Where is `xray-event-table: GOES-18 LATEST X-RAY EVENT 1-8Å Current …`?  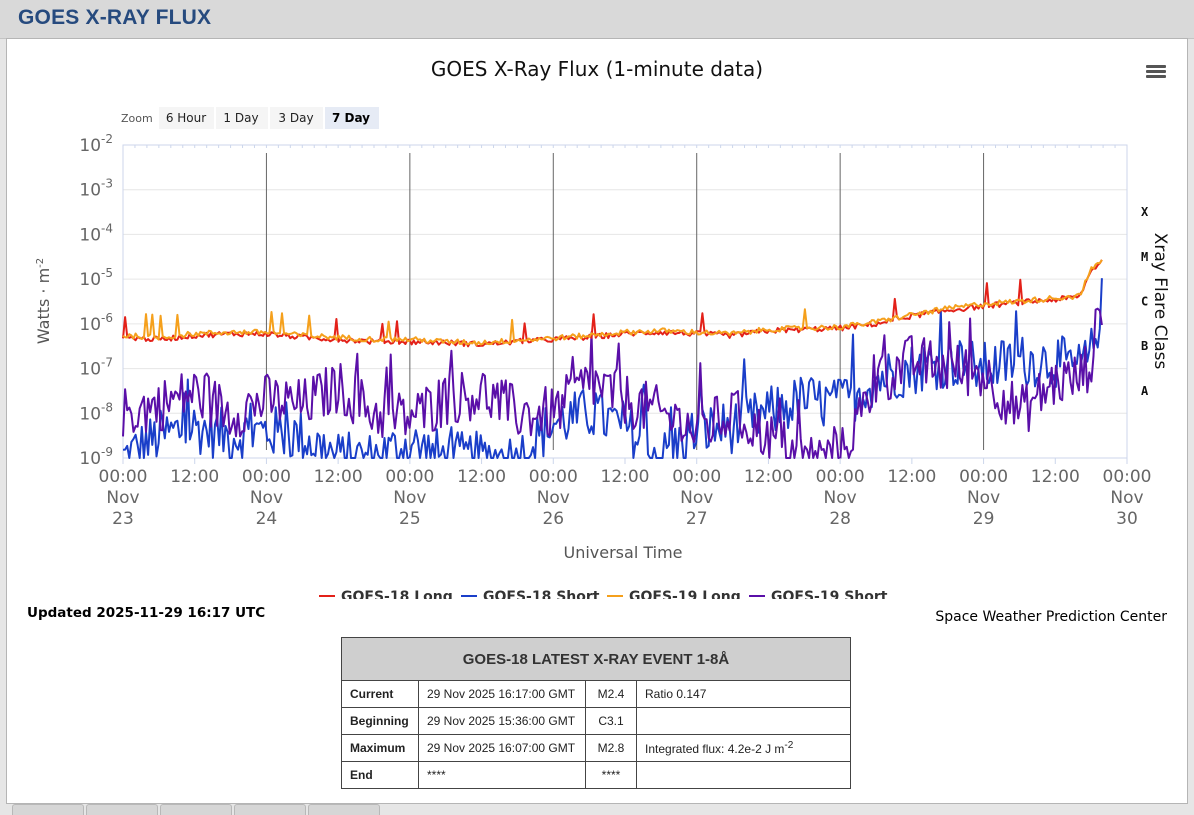
xray-event-table: GOES-18 LATEST X-RAY EVENT 1-8Å Current … is located at coordinates (596, 713).